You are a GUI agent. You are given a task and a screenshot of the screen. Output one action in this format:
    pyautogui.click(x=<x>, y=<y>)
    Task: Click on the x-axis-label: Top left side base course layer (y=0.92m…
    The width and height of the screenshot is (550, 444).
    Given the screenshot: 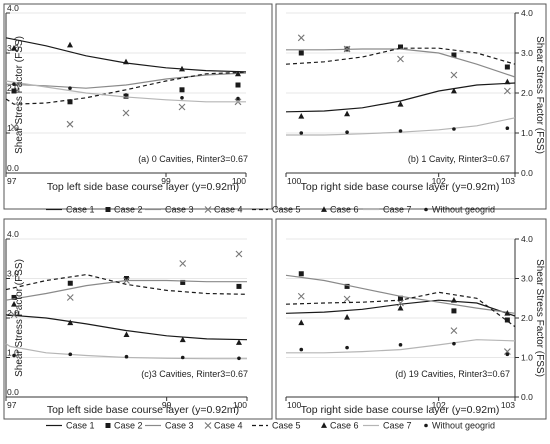 What is the action you would take?
    pyautogui.click(x=143, y=410)
    